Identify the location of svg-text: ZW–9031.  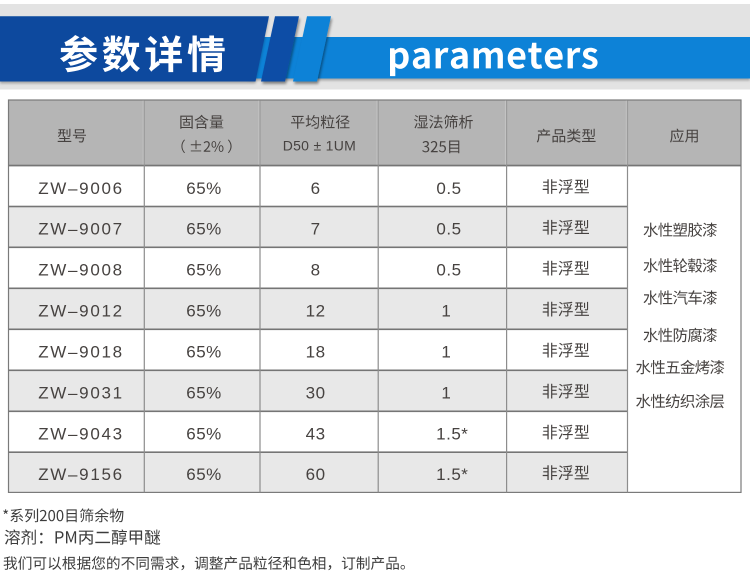
(81, 393).